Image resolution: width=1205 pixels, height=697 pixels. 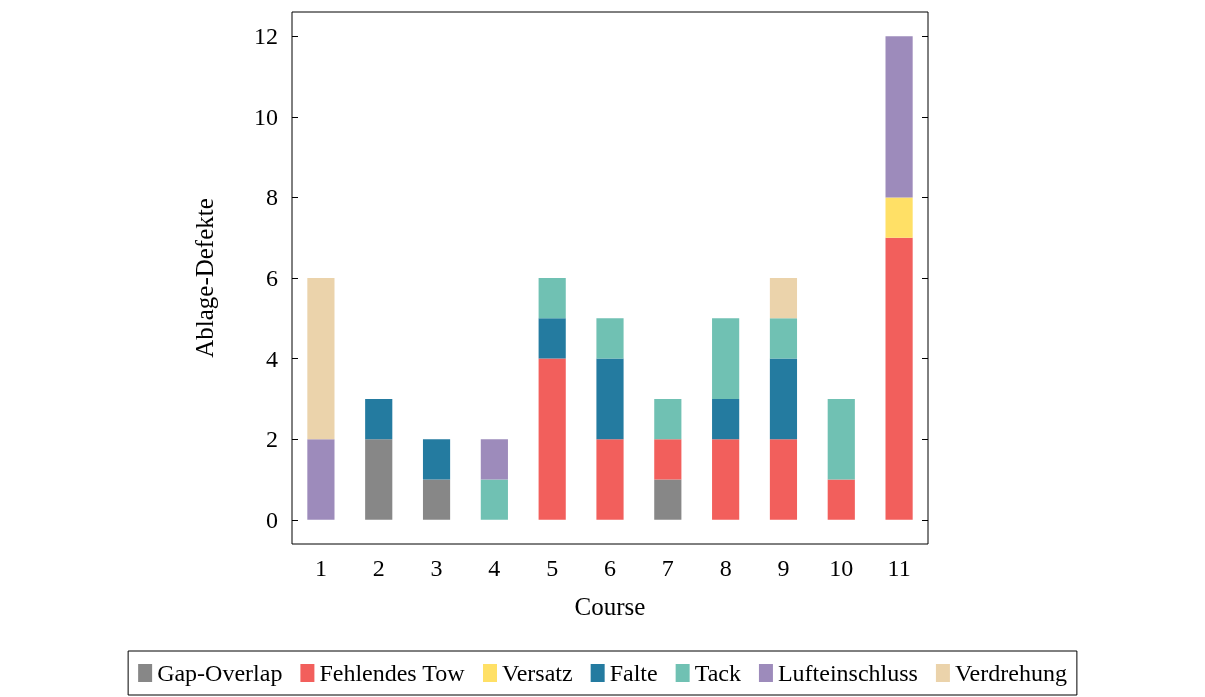 What do you see at coordinates (1010, 673) in the screenshot?
I see `legend-label: Verdrehung` at bounding box center [1010, 673].